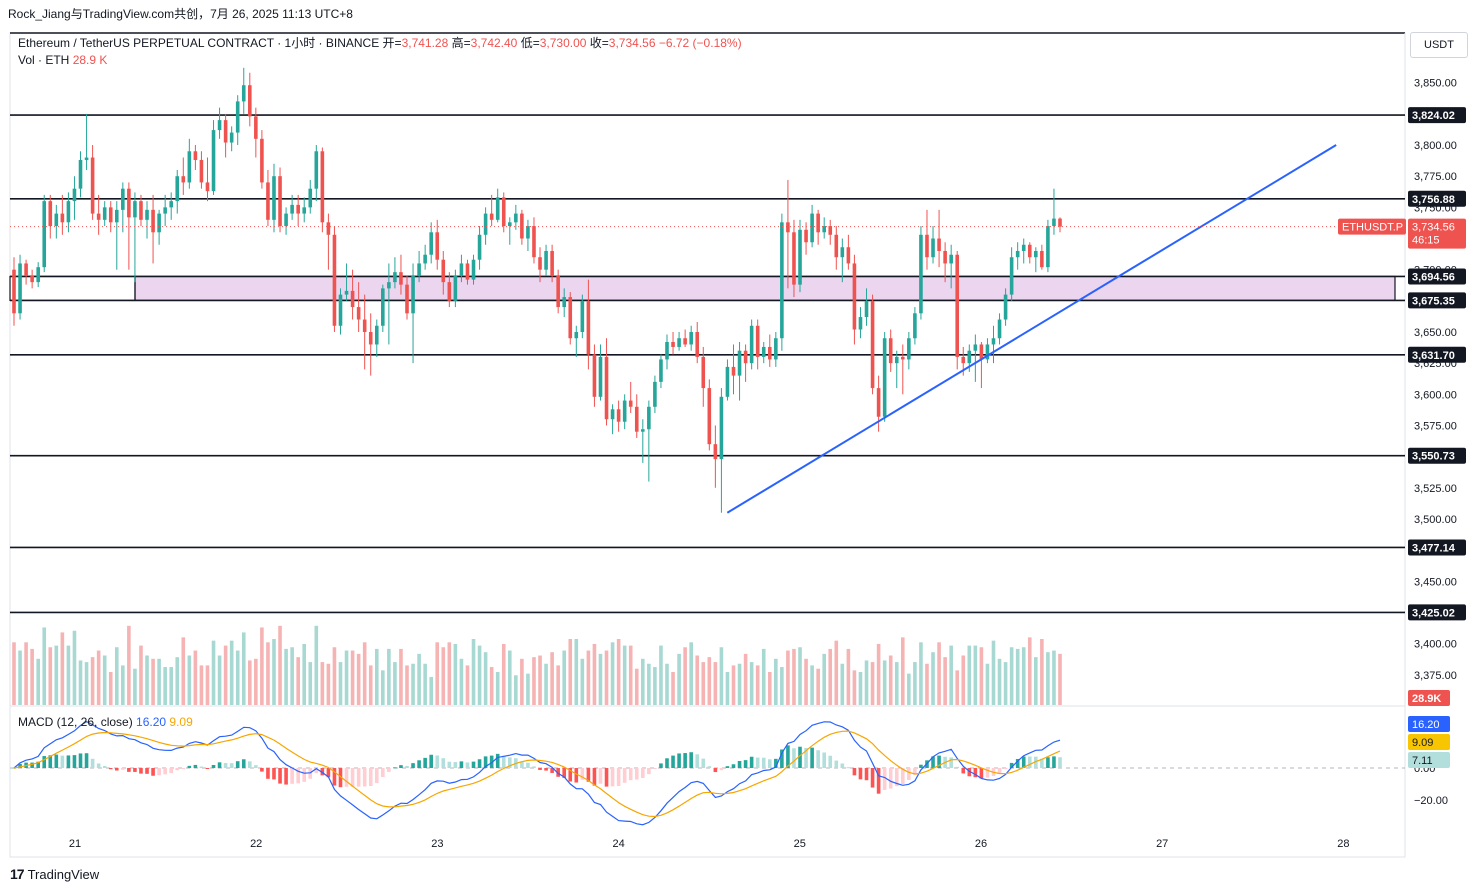 Image resolution: width=1481 pixels, height=892 pixels. What do you see at coordinates (1435, 333) in the screenshot?
I see `price-tick-label: 3,650.00` at bounding box center [1435, 333].